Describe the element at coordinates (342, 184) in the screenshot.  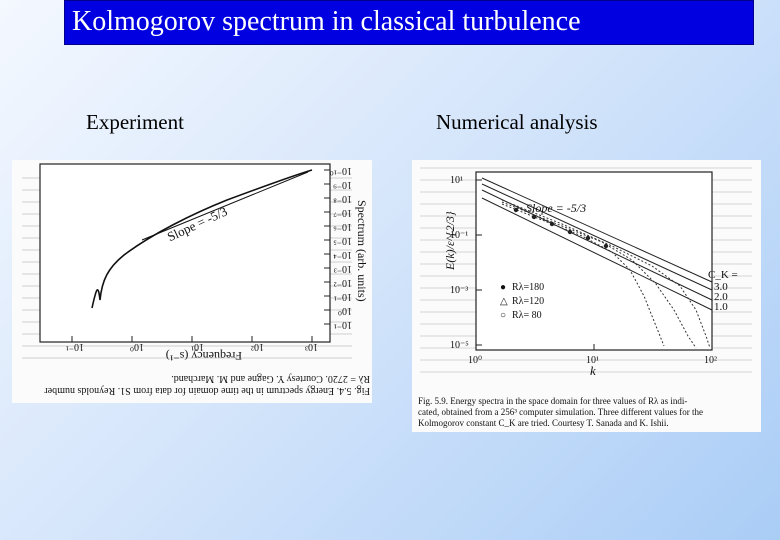
I see `experiment-y-tick: 10⁻⁹` at that location.